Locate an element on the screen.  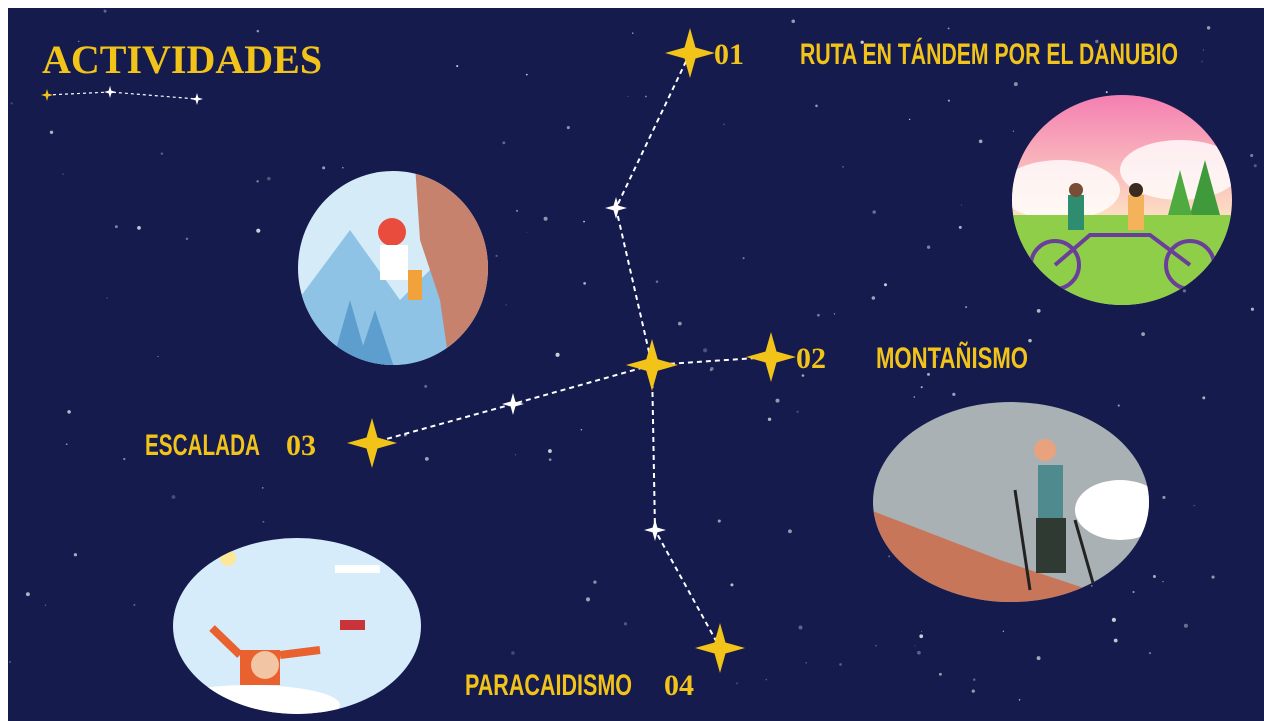
activity-number: 04 is located at coordinates (679, 685).